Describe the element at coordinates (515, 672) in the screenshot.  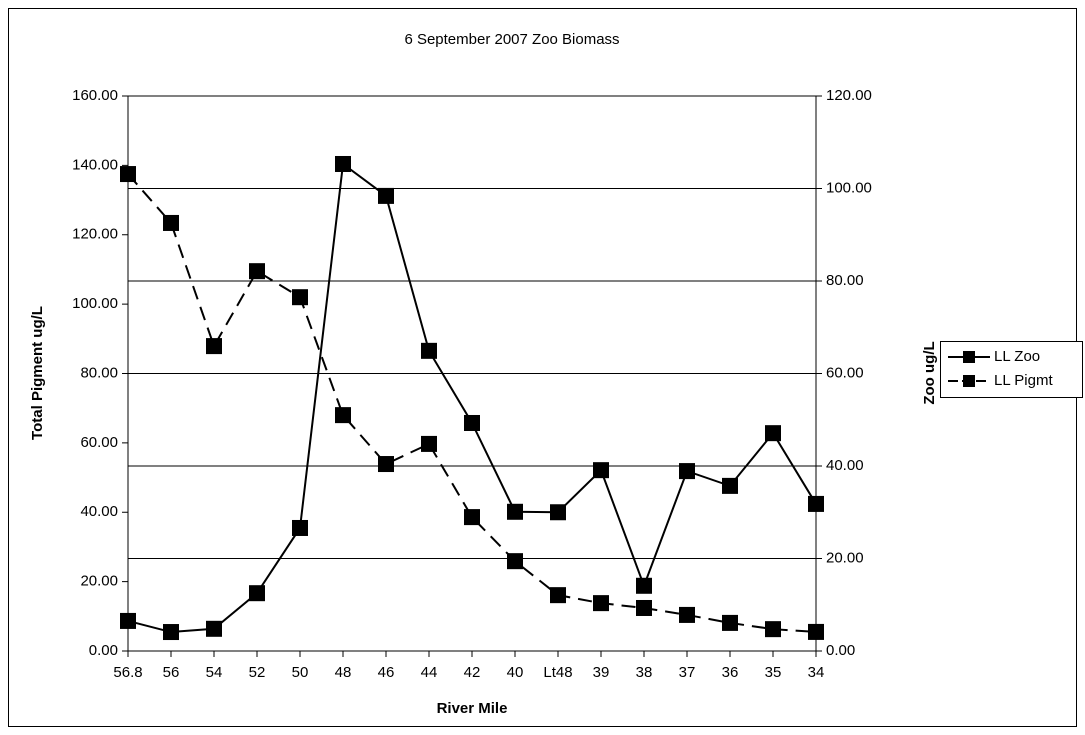
I see `x-tick-label: 40` at that location.